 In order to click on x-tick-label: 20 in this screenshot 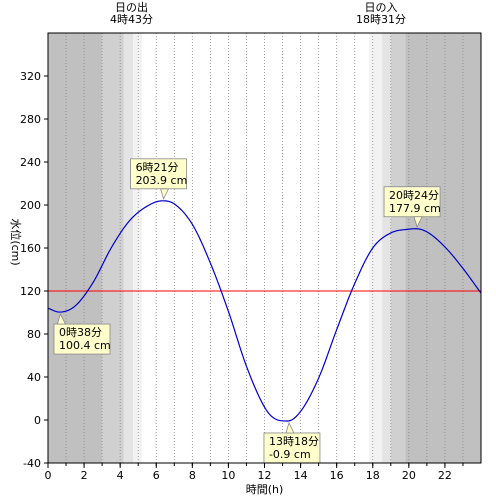, I will do `click(409, 475)`.